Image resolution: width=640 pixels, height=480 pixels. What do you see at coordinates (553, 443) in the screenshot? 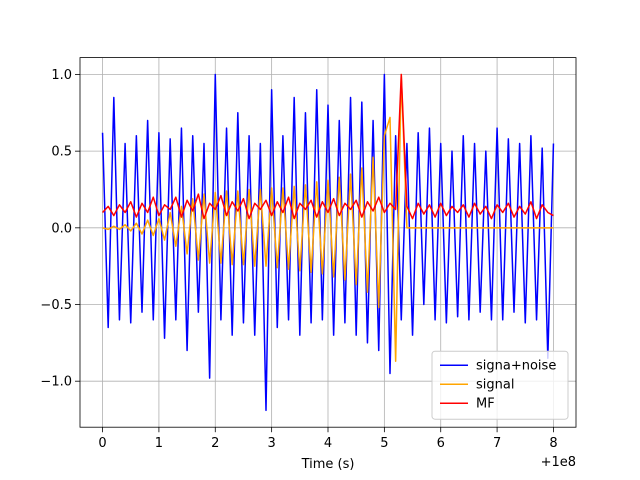
I see `x-tick-label: 8` at bounding box center [553, 443].